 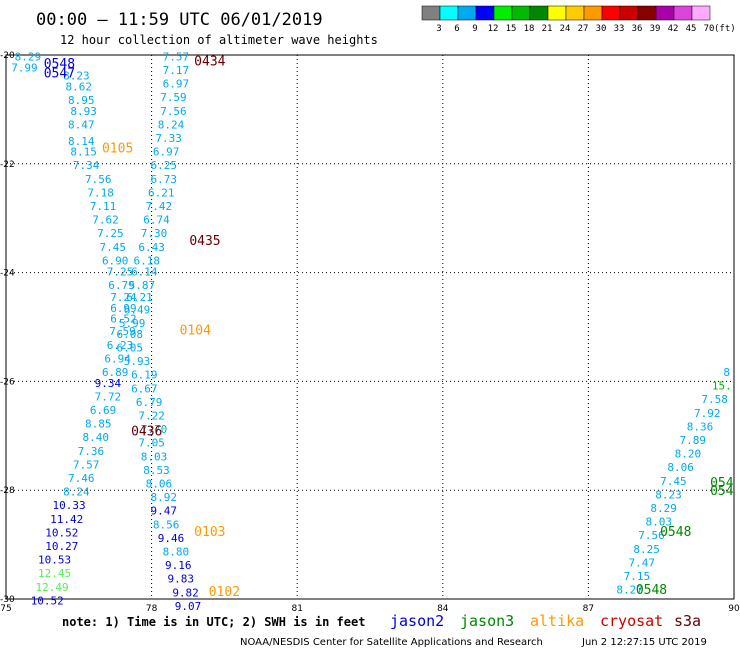 What do you see at coordinates (142, 285) in the screenshot?
I see `wave-height-value: 5.87` at bounding box center [142, 285].